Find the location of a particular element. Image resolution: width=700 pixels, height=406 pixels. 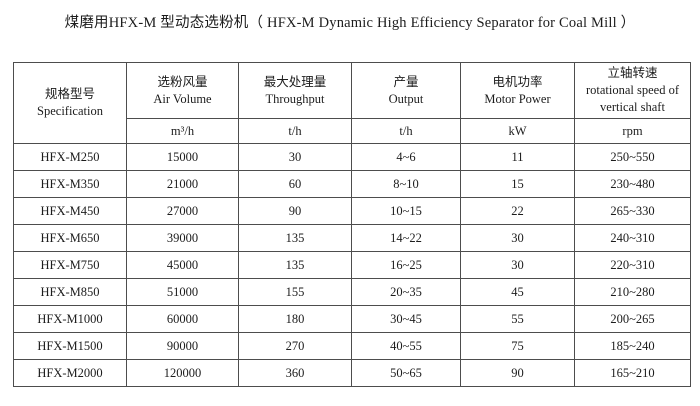

table-cell: 51000 is located at coordinates (182, 292).